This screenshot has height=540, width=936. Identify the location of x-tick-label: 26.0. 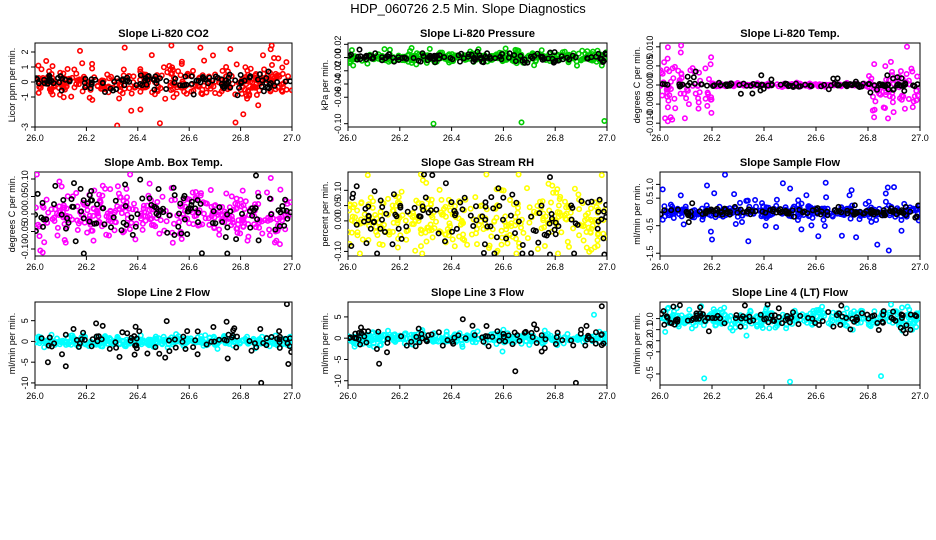
(660, 138).